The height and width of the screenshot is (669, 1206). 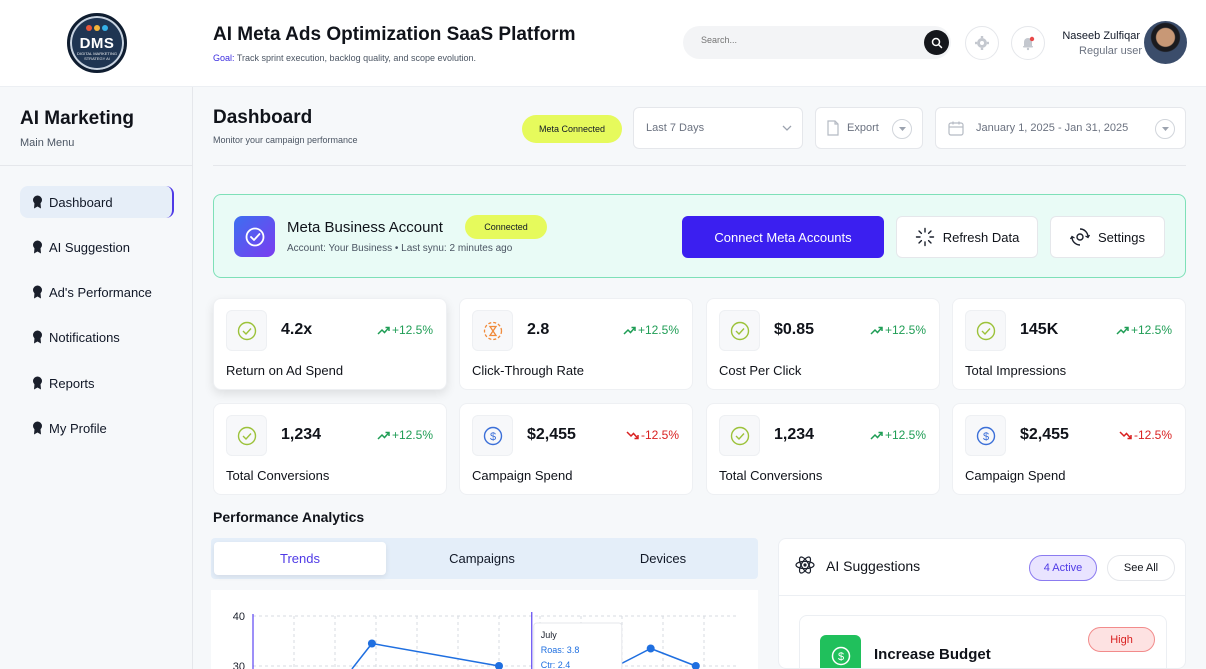 What do you see at coordinates (983, 641) in the screenshot?
I see `suggestion-card: $ Increase Budget High` at bounding box center [983, 641].